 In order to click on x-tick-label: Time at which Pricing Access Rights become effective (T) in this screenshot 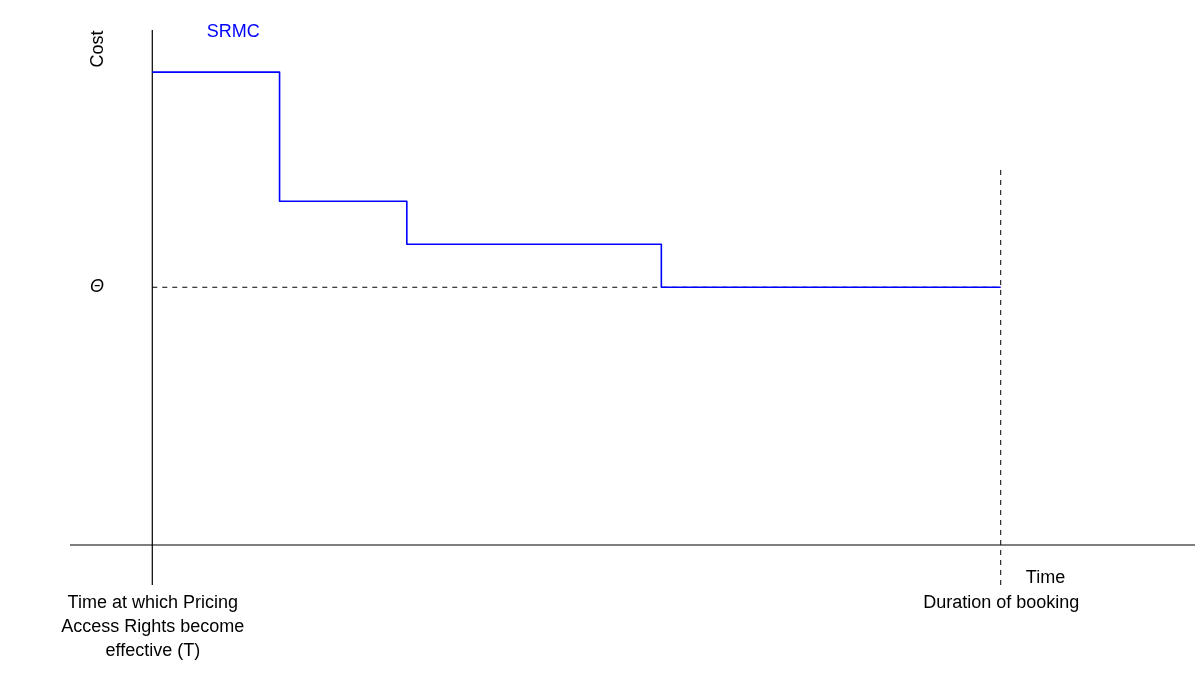, I will do `click(153, 625)`.